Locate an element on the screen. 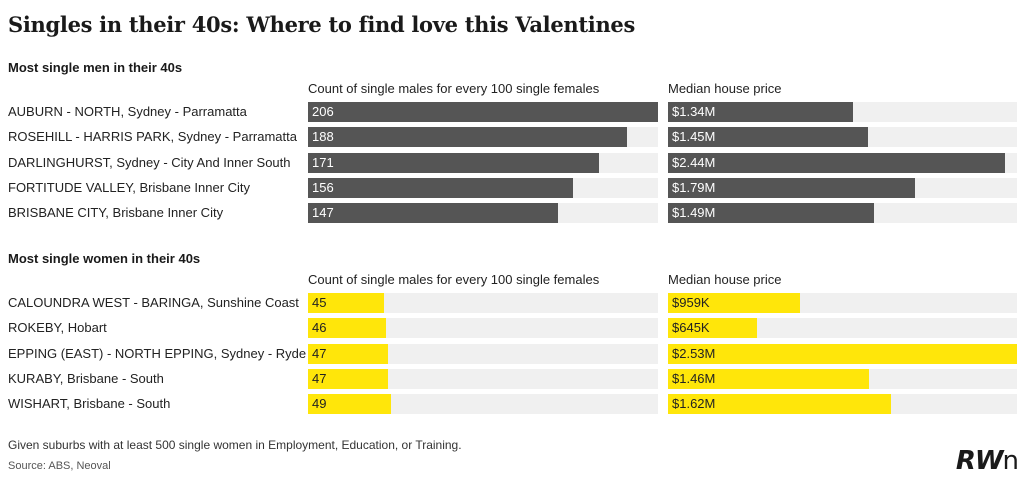  price-value-label: $1.62M is located at coordinates (694, 404).